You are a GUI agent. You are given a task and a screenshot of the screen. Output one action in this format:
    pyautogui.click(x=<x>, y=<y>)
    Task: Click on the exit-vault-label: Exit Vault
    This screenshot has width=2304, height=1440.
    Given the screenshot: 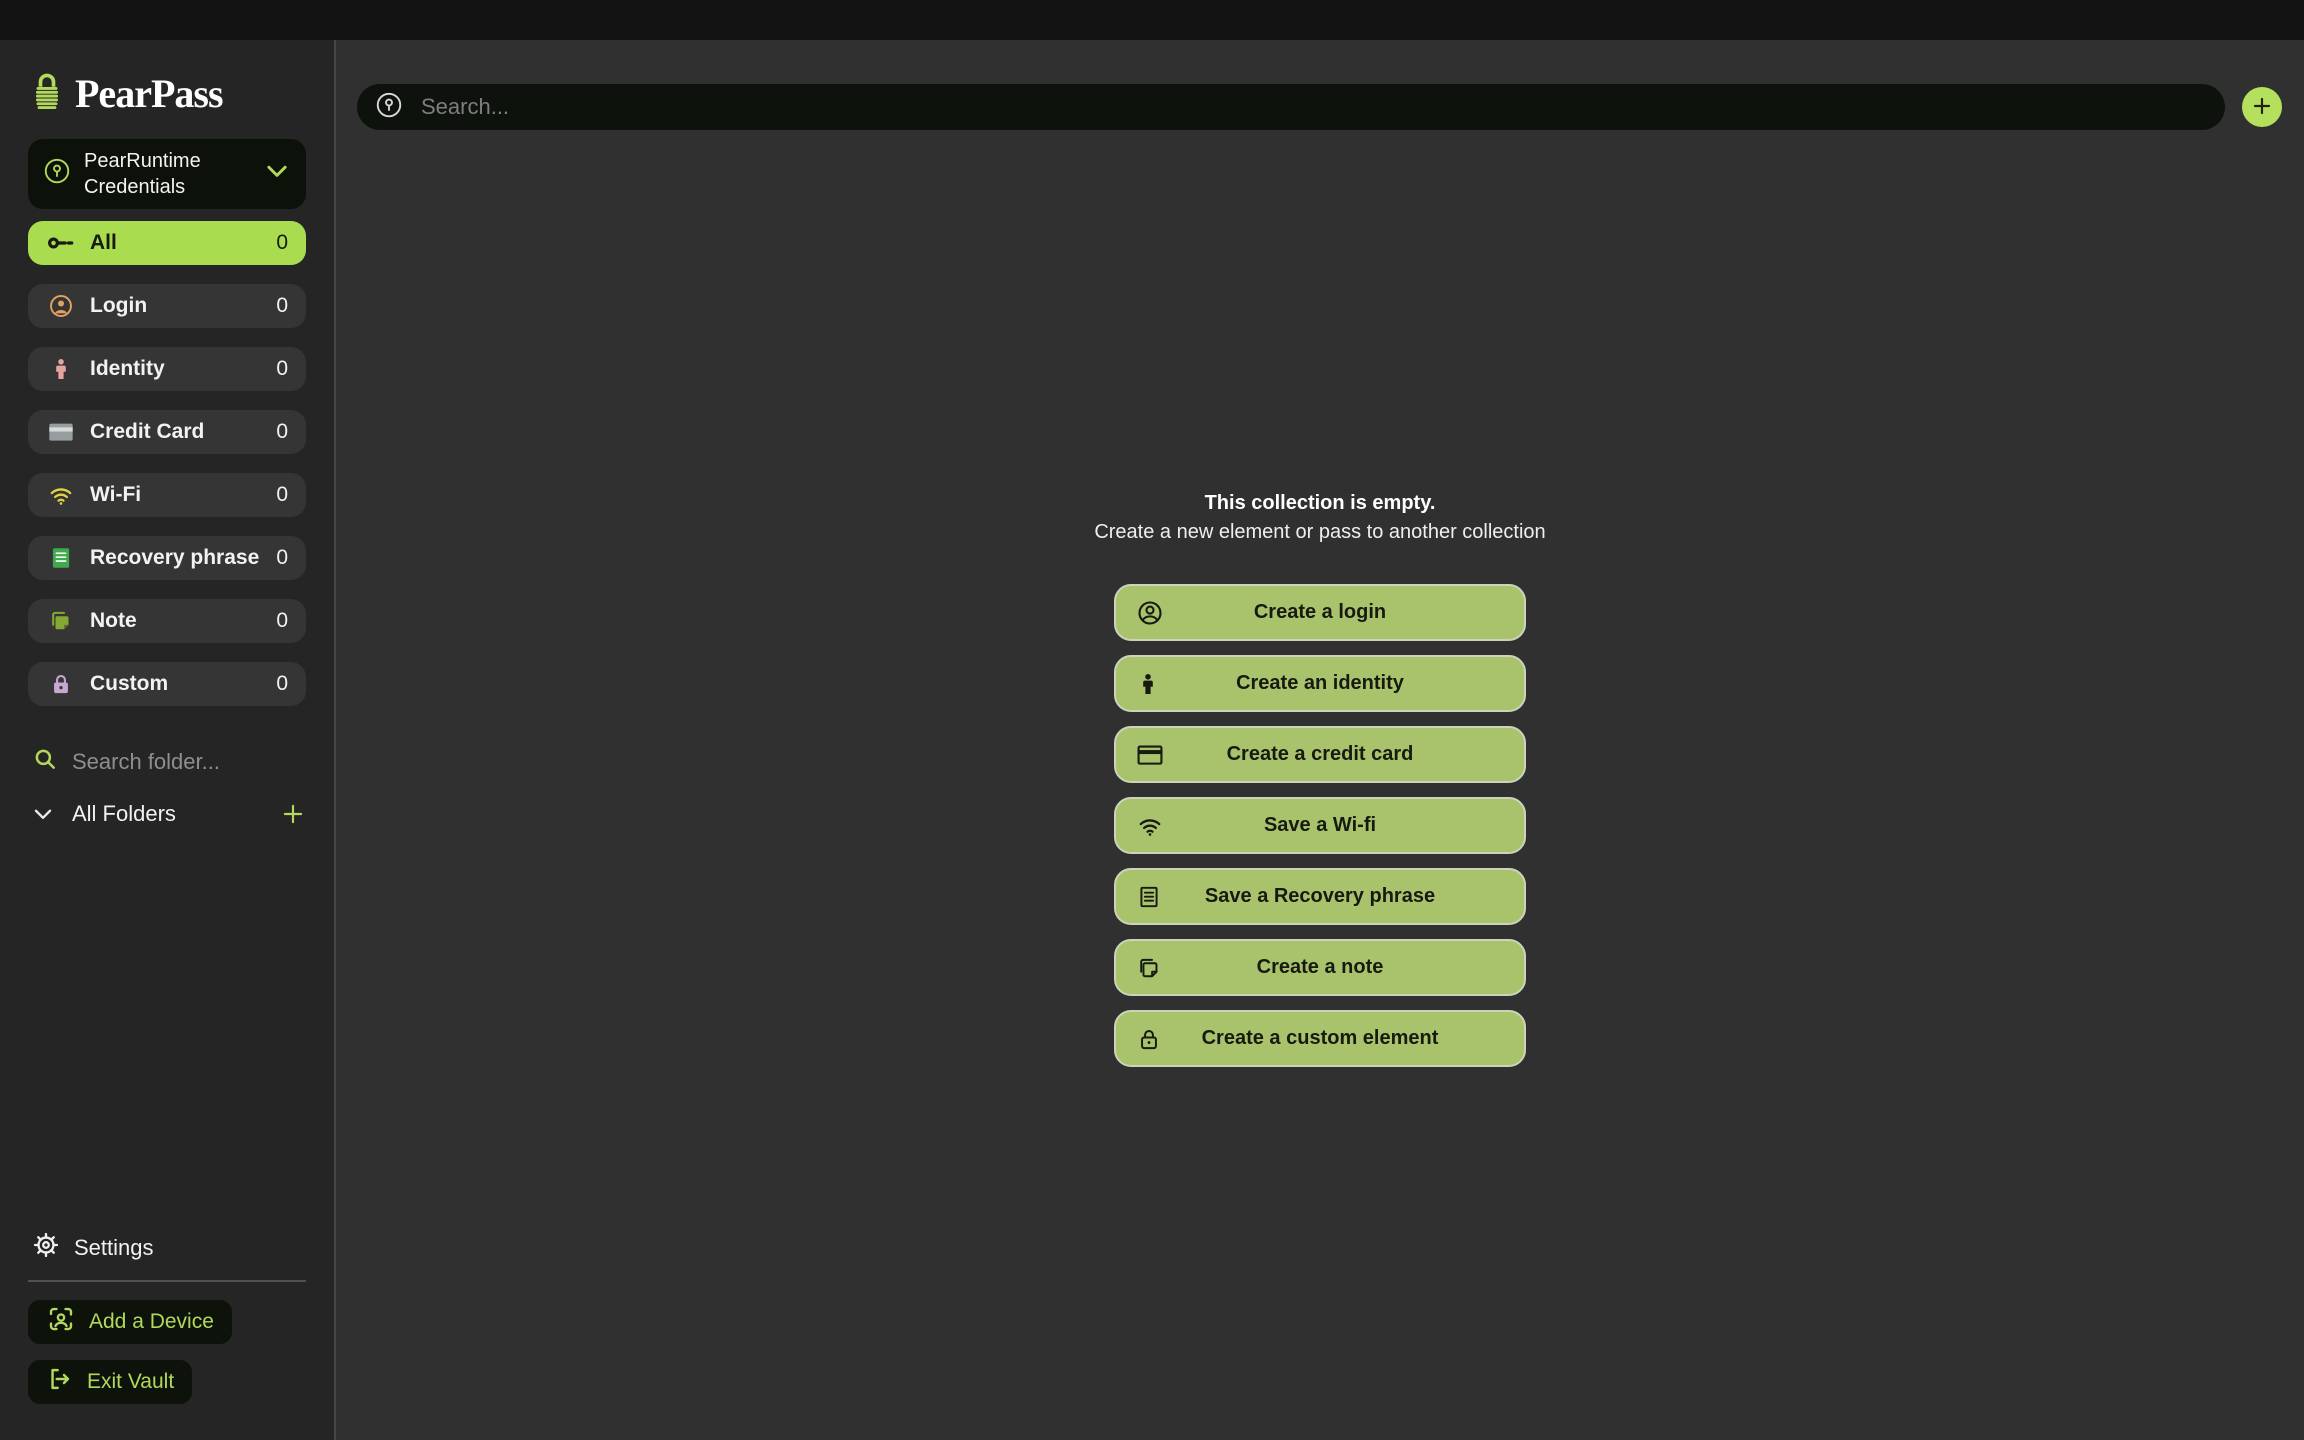 What is the action you would take?
    pyautogui.click(x=131, y=1381)
    